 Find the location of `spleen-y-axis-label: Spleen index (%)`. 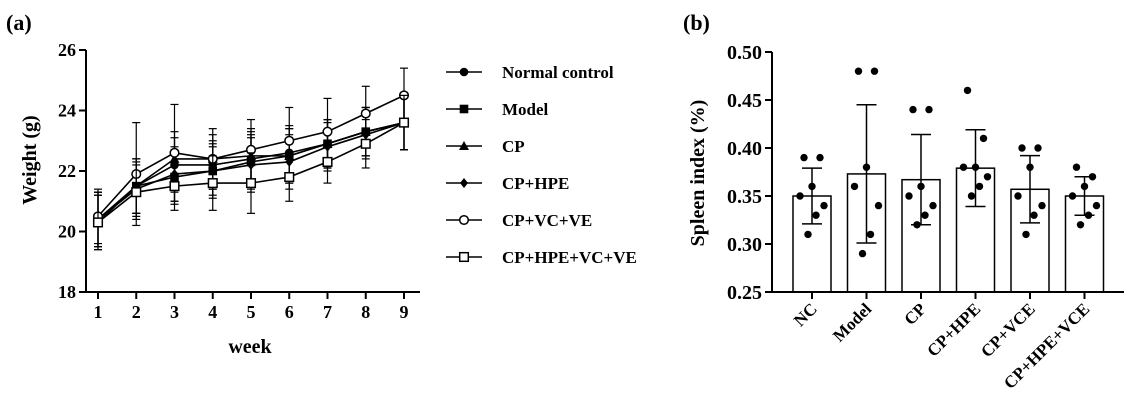

spleen-y-axis-label: Spleen index (%) is located at coordinates (698, 173).